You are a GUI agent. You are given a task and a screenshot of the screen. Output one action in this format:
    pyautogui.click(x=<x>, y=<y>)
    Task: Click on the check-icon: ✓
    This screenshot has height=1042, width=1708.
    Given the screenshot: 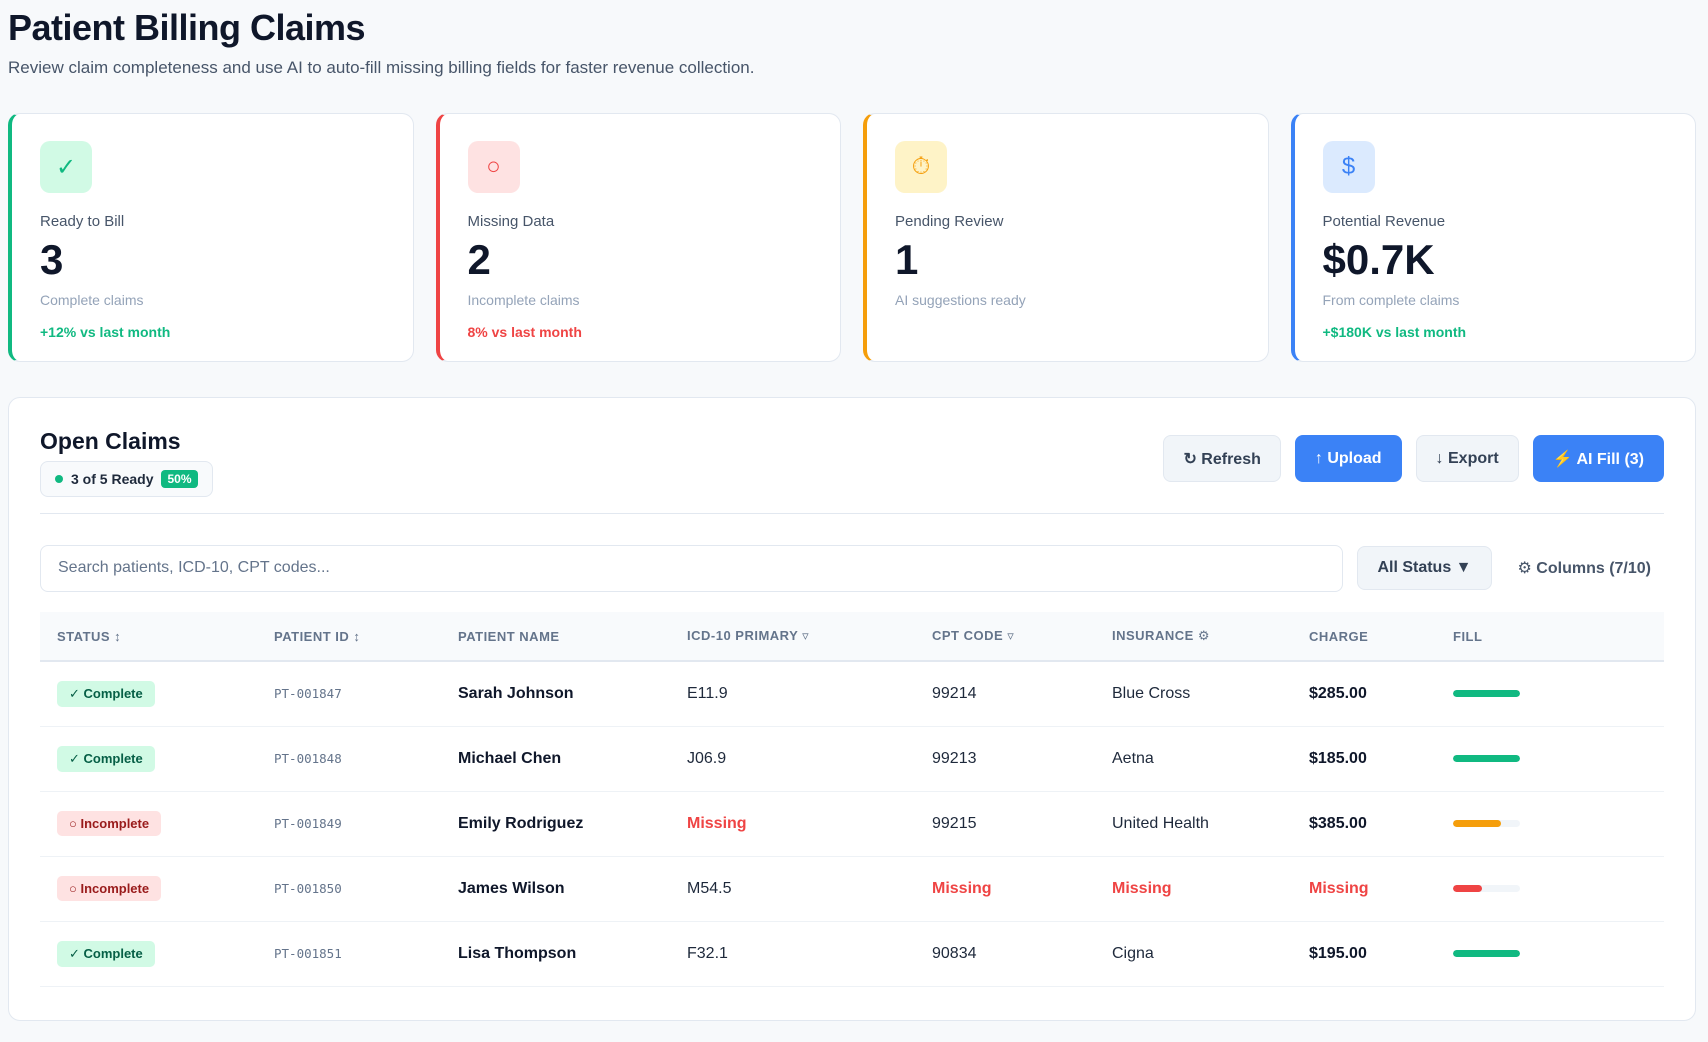 What is the action you would take?
    pyautogui.click(x=66, y=167)
    